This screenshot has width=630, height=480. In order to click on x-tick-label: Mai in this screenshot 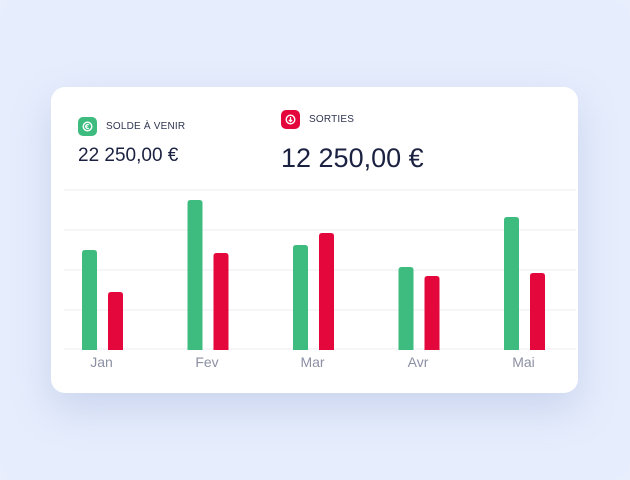, I will do `click(523, 362)`.